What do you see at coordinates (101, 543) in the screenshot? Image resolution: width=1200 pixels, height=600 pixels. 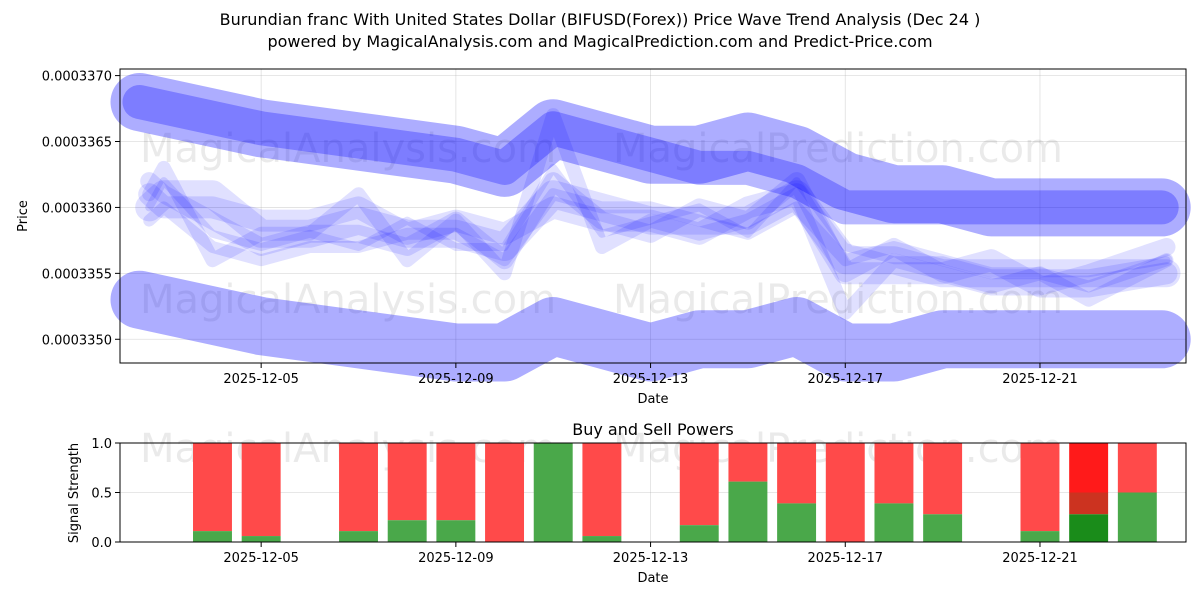 I see `signal-y-tick-label: 0.0` at bounding box center [101, 543].